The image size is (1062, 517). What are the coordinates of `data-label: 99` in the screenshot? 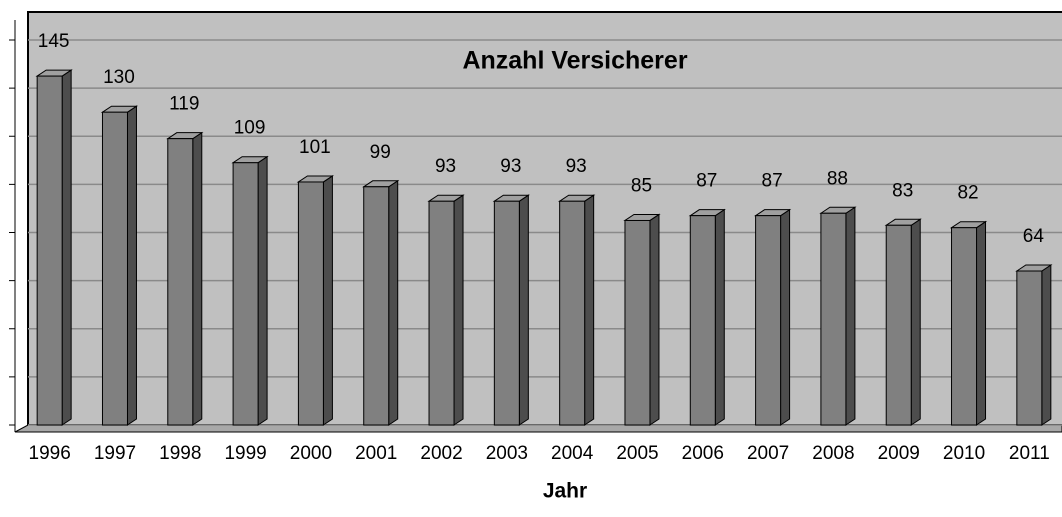 It's located at (380, 152).